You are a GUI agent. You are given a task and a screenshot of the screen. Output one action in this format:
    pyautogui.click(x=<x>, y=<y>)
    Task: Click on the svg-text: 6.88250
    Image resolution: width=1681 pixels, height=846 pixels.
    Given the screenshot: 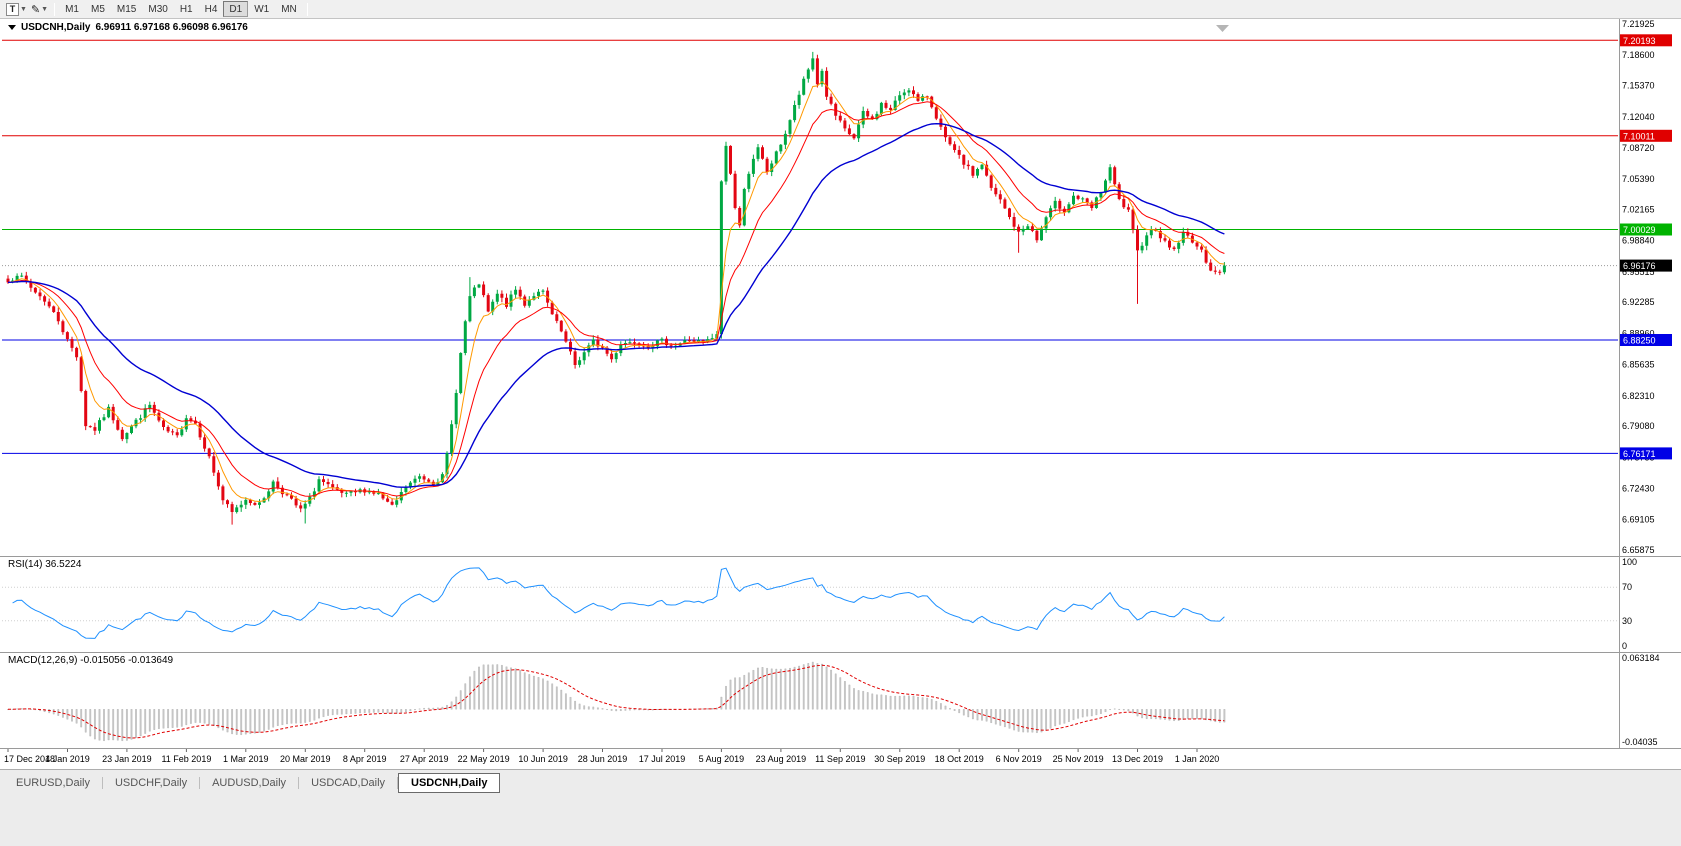 What is the action you would take?
    pyautogui.click(x=1639, y=341)
    